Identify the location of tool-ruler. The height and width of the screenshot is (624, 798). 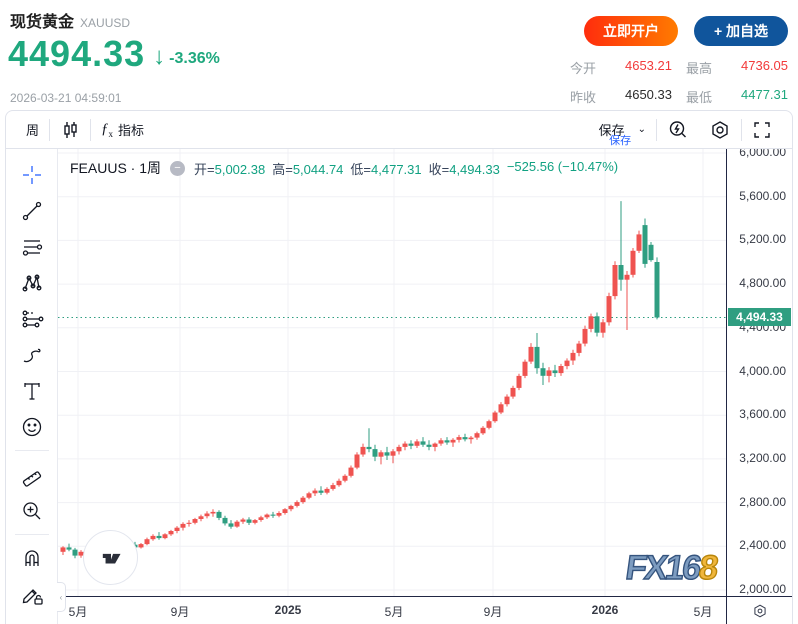
(32, 474).